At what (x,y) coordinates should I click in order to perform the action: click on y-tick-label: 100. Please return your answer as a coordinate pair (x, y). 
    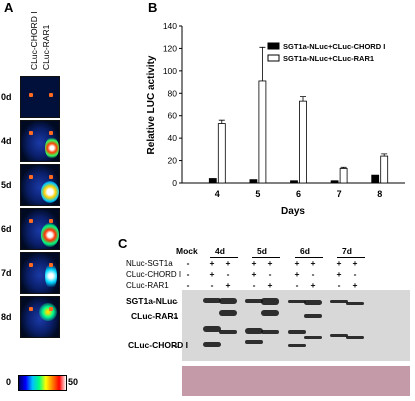
    Looking at the image, I should click on (170, 71).